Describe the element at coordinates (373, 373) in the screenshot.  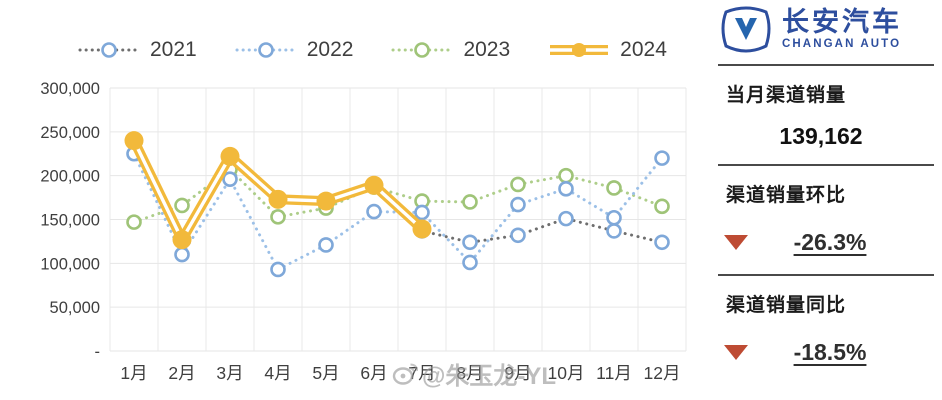
I see `x-tick-label: 6月` at that location.